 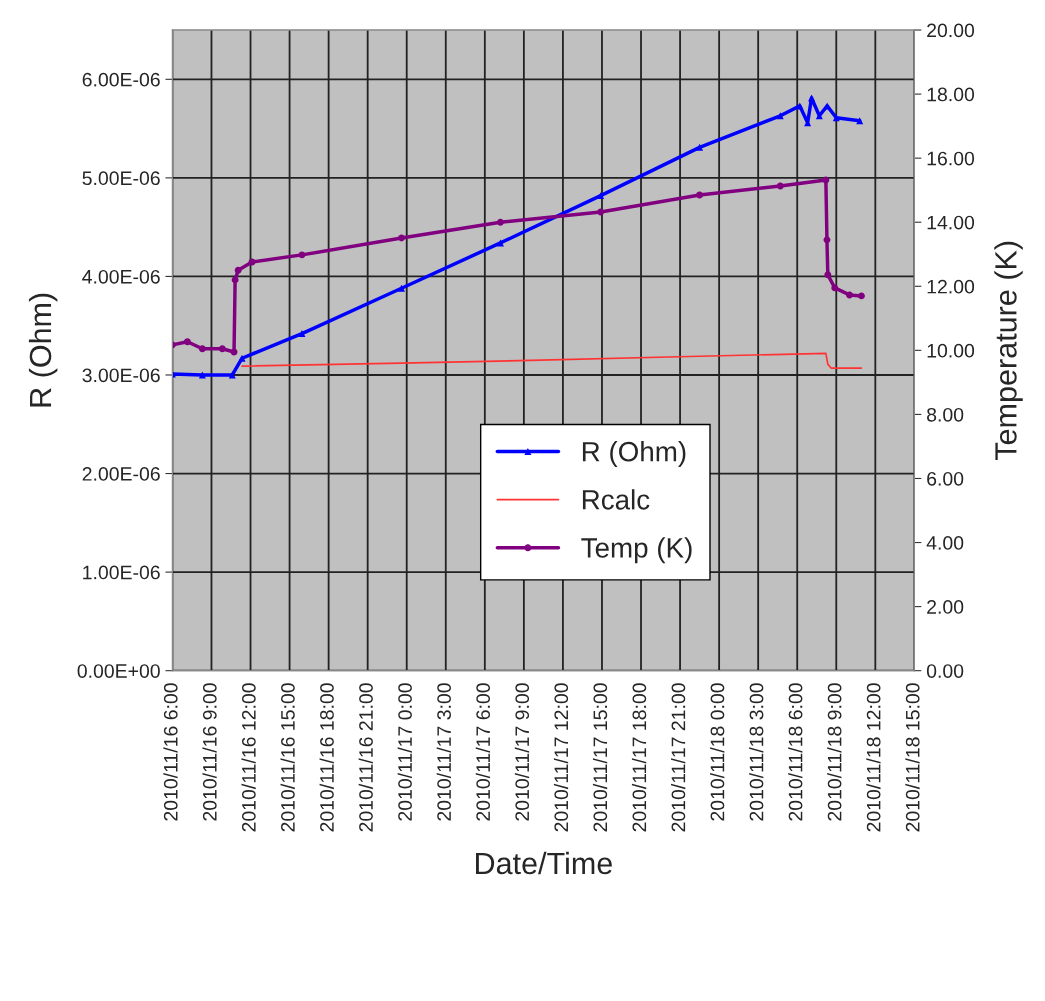 I want to click on x-tick-label: 2010/11/17 3:00, so click(x=443, y=752).